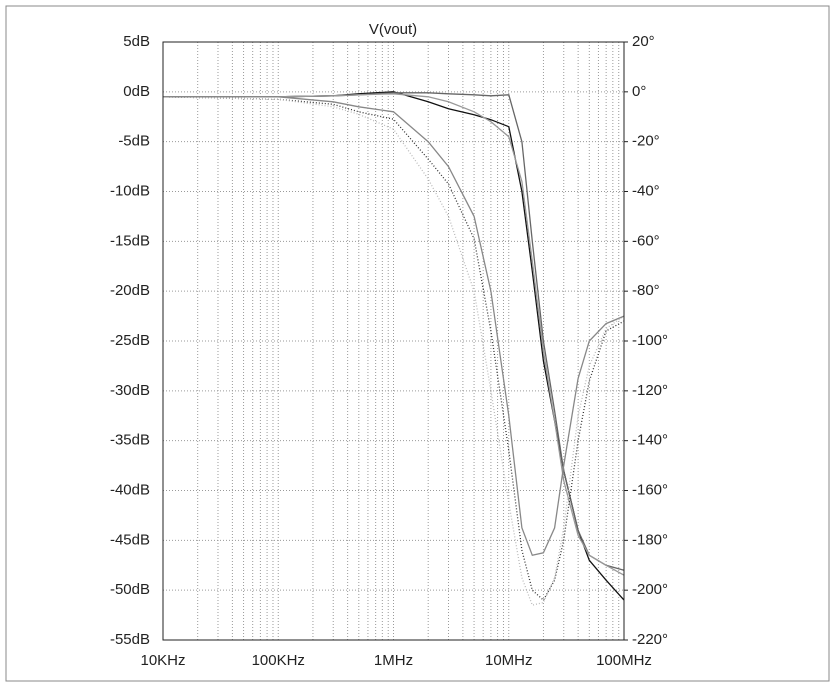 The height and width of the screenshot is (688, 836). What do you see at coordinates (646, 240) in the screenshot?
I see `y2-tick-label: -60°` at bounding box center [646, 240].